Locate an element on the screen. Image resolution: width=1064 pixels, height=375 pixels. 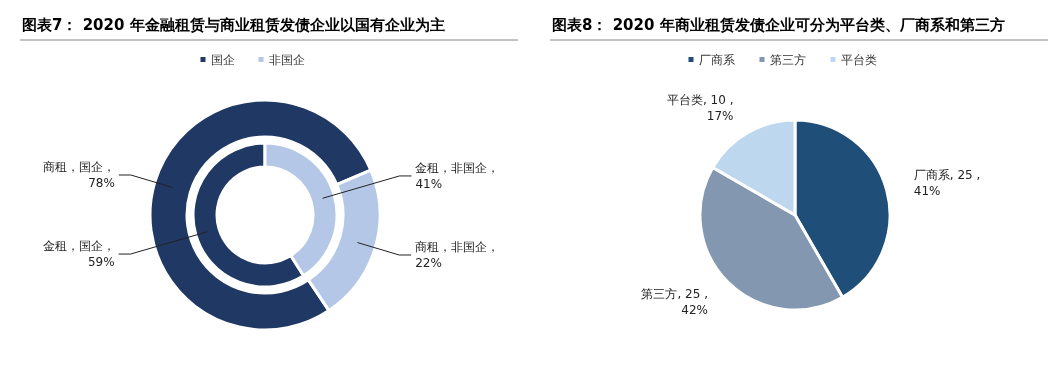
data-label: 平台类, 10 ,17% is located at coordinates (700, 108).